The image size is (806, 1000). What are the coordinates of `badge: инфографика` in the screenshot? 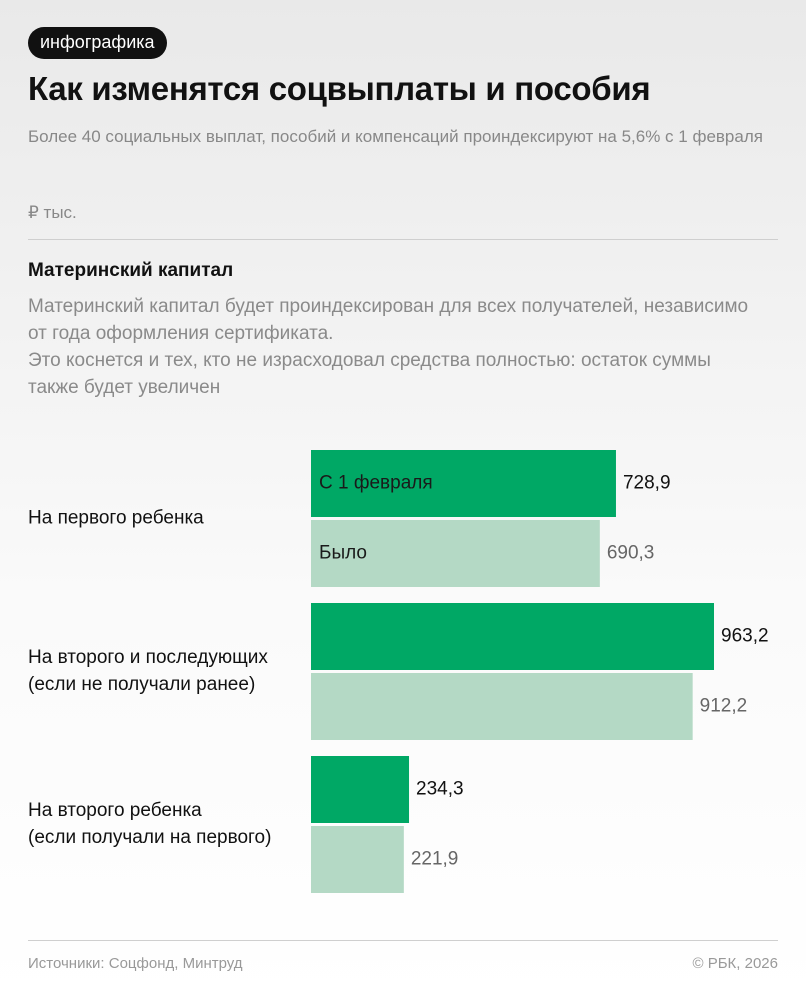 It's located at (97, 43).